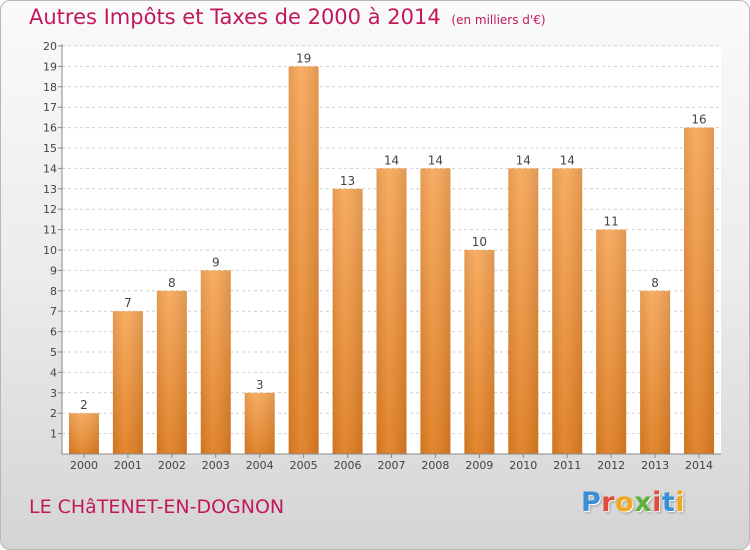  I want to click on x-tick-label: 2000, so click(84, 465).